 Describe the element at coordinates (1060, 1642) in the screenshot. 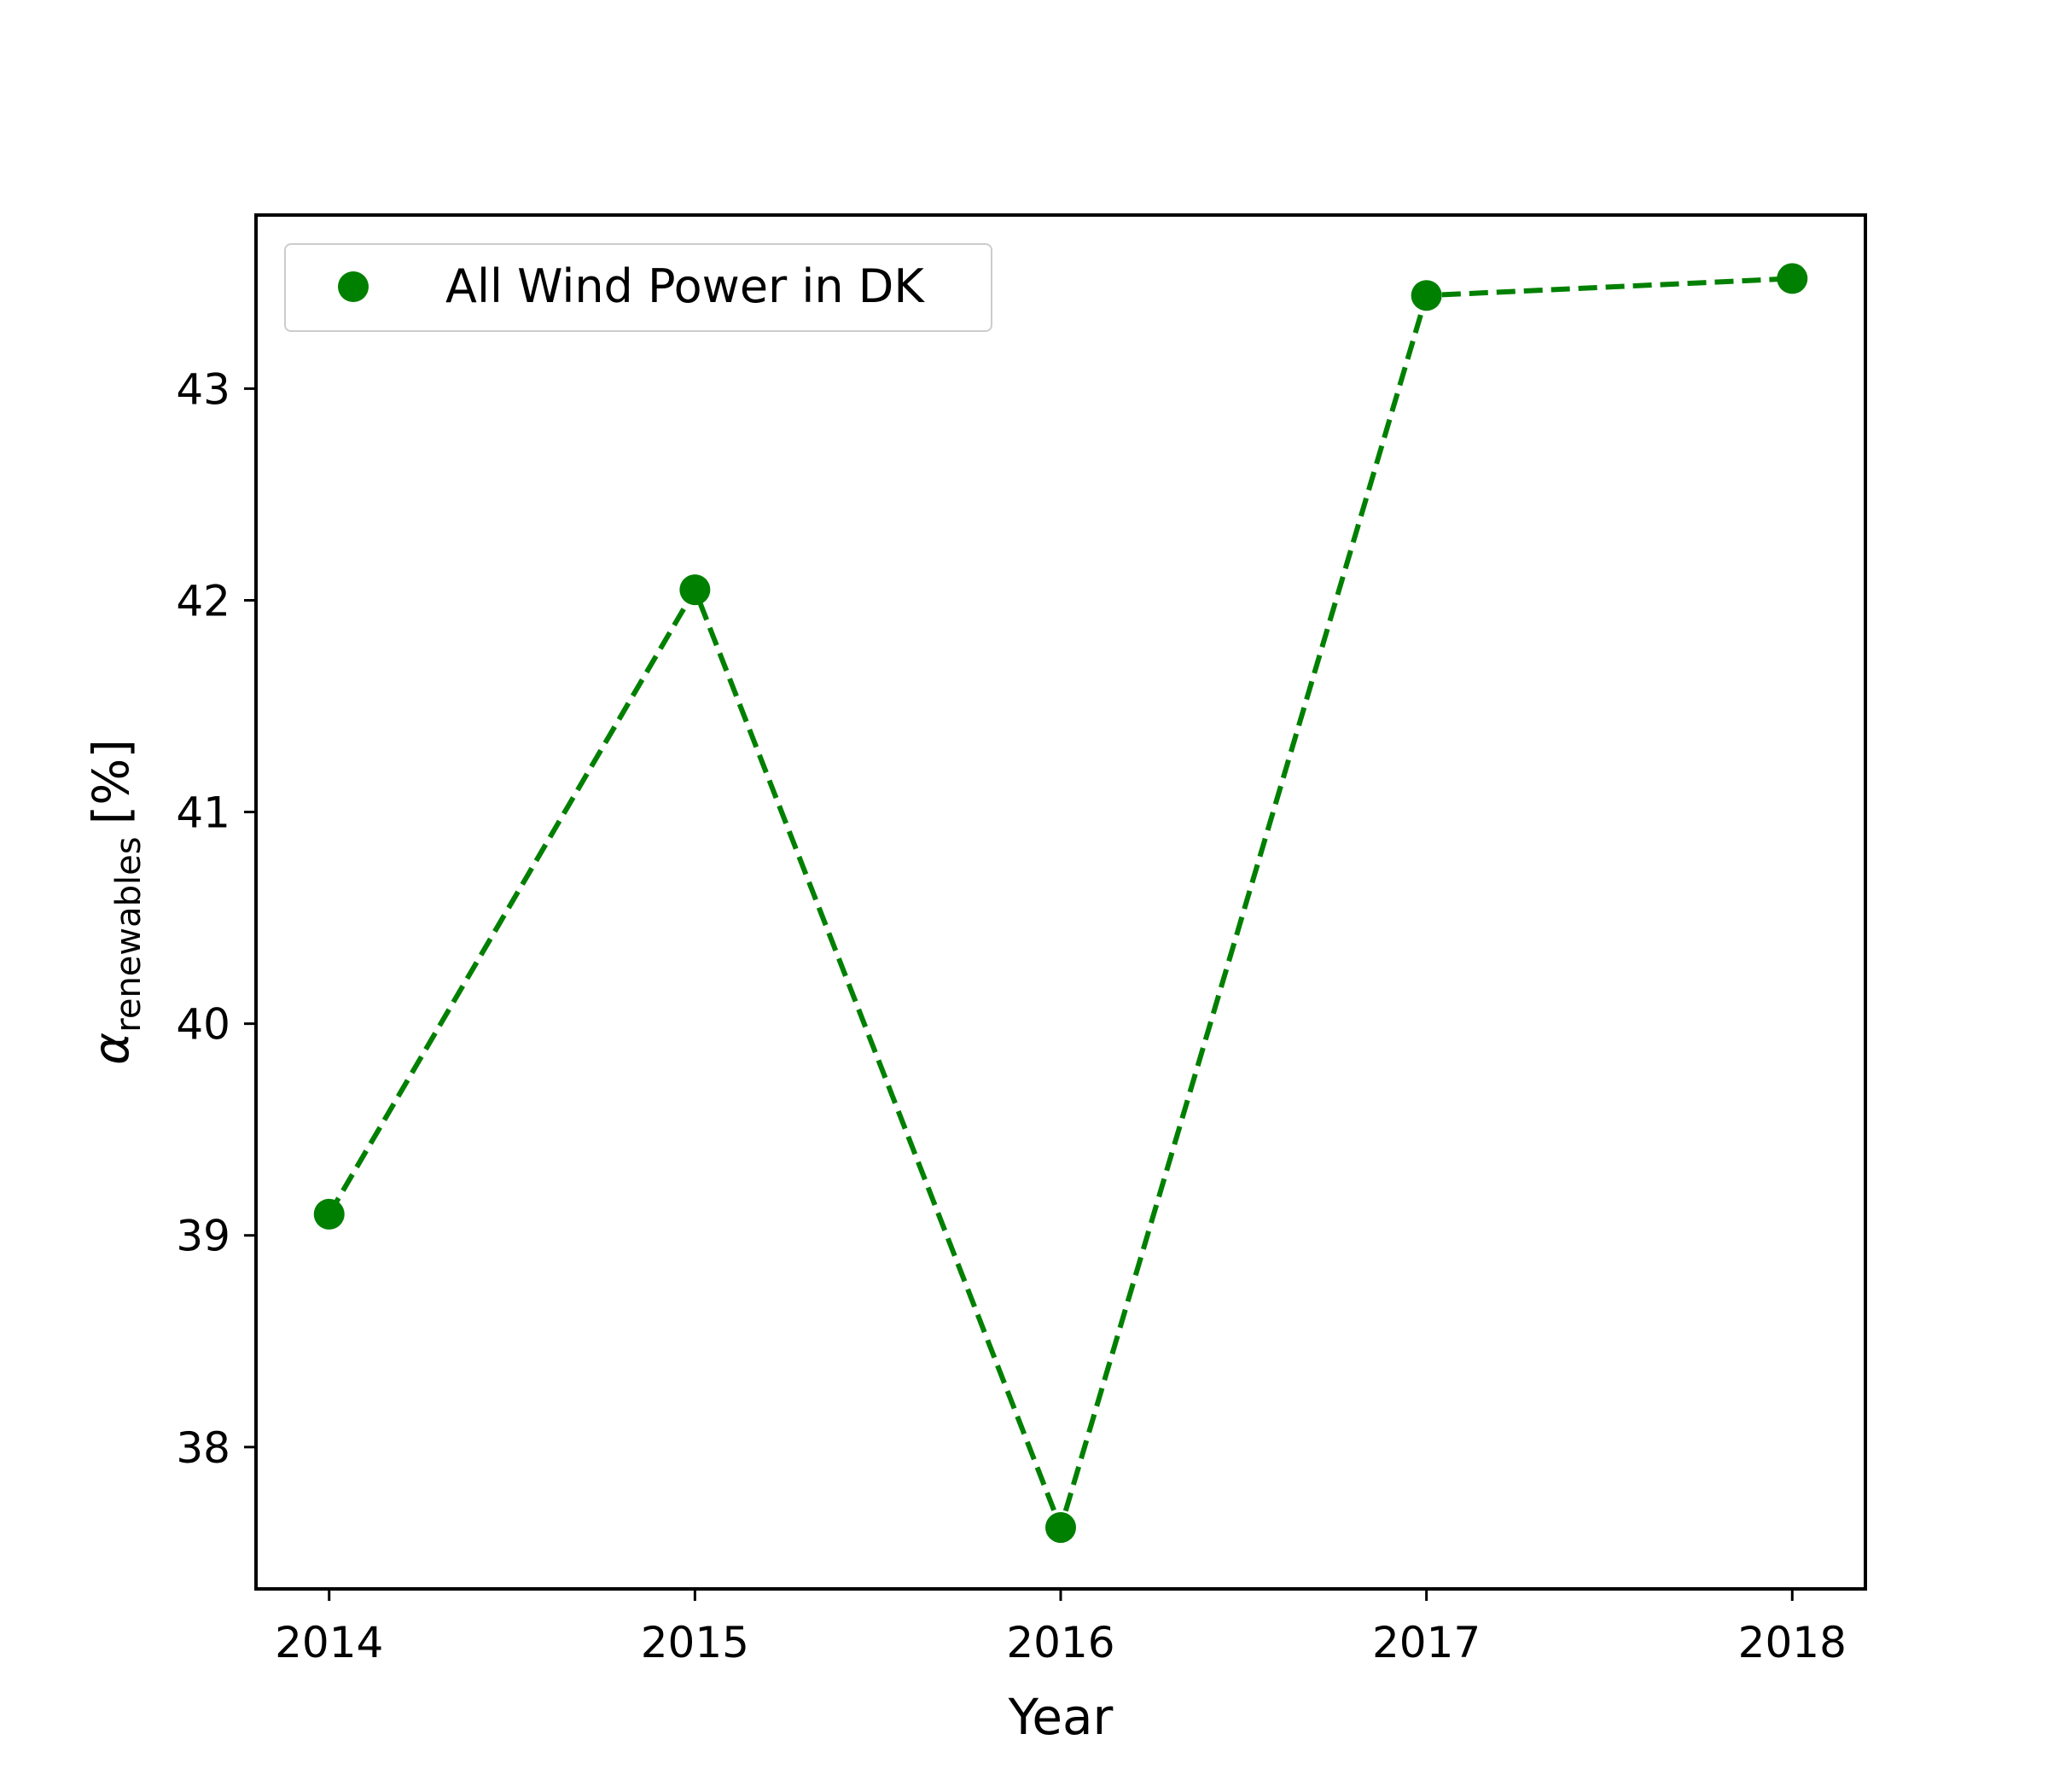

I see `x-tick-label: 2016` at that location.